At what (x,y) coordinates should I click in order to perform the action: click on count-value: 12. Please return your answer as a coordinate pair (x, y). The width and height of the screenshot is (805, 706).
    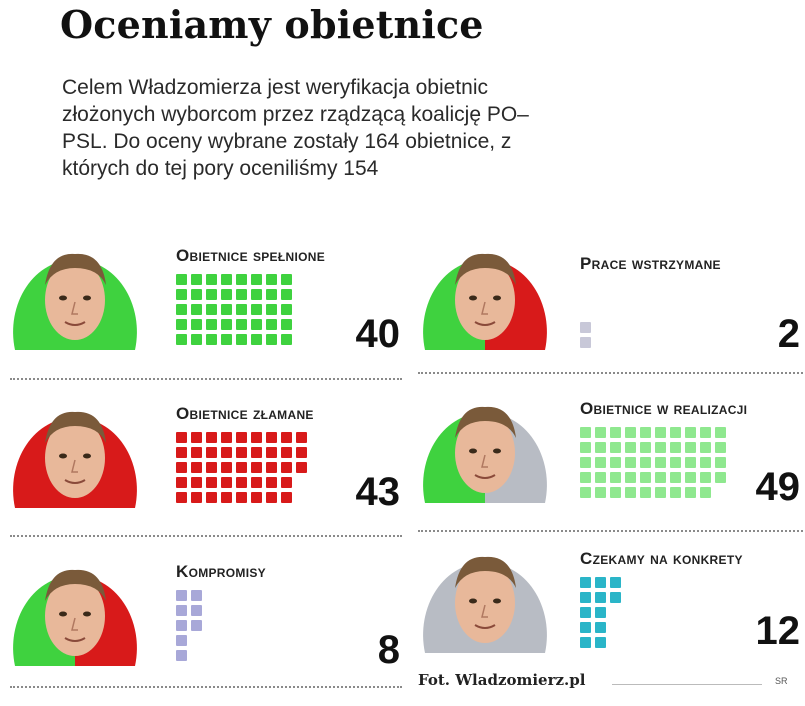
    Looking at the image, I should click on (778, 631).